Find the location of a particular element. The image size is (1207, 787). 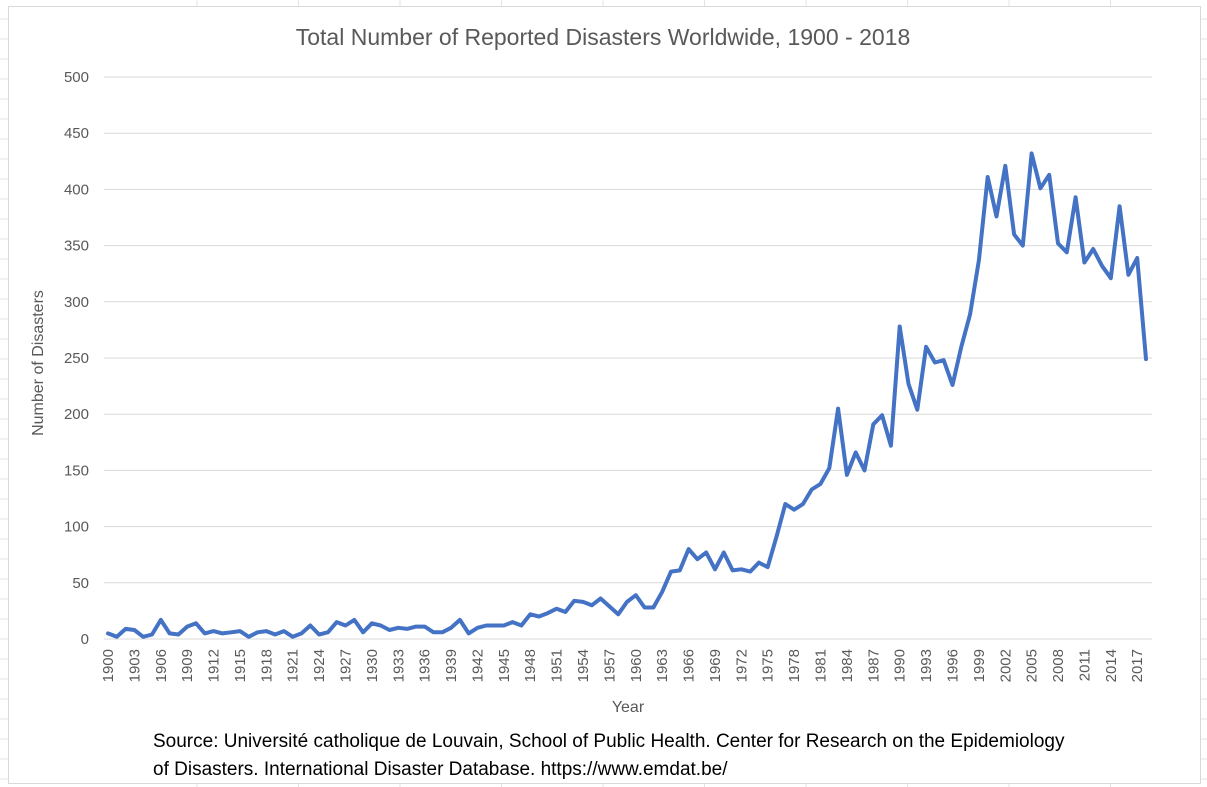

x-tick-label: 1927 is located at coordinates (346, 665).